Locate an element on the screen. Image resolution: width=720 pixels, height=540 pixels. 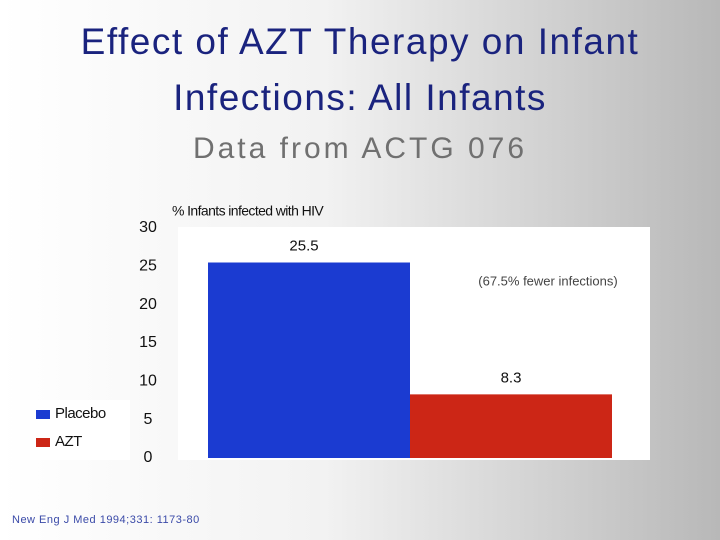
y-tick-label: 30 is located at coordinates (148, 227).